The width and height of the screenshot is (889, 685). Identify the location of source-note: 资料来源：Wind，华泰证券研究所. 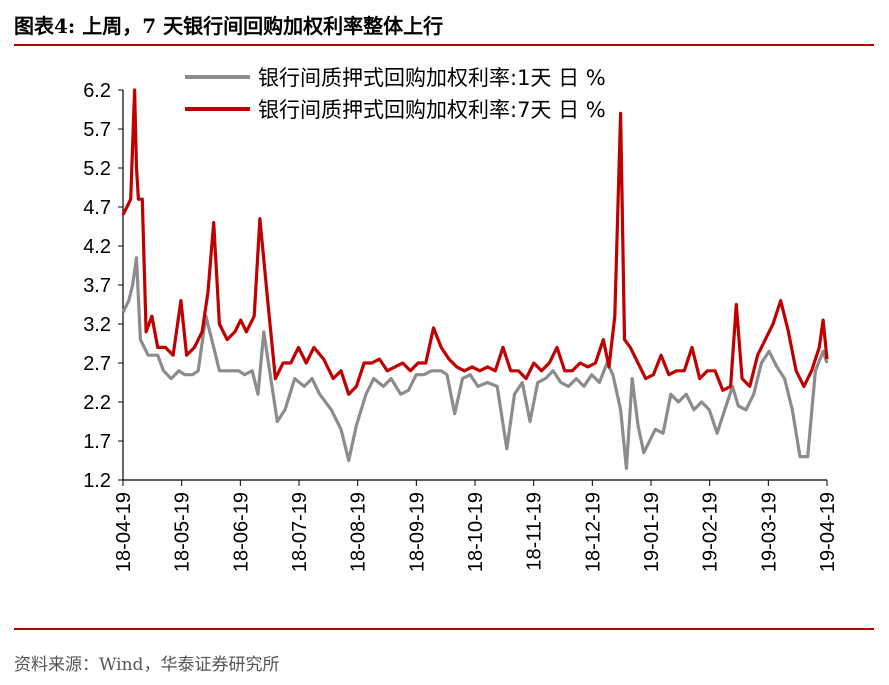
(147, 665).